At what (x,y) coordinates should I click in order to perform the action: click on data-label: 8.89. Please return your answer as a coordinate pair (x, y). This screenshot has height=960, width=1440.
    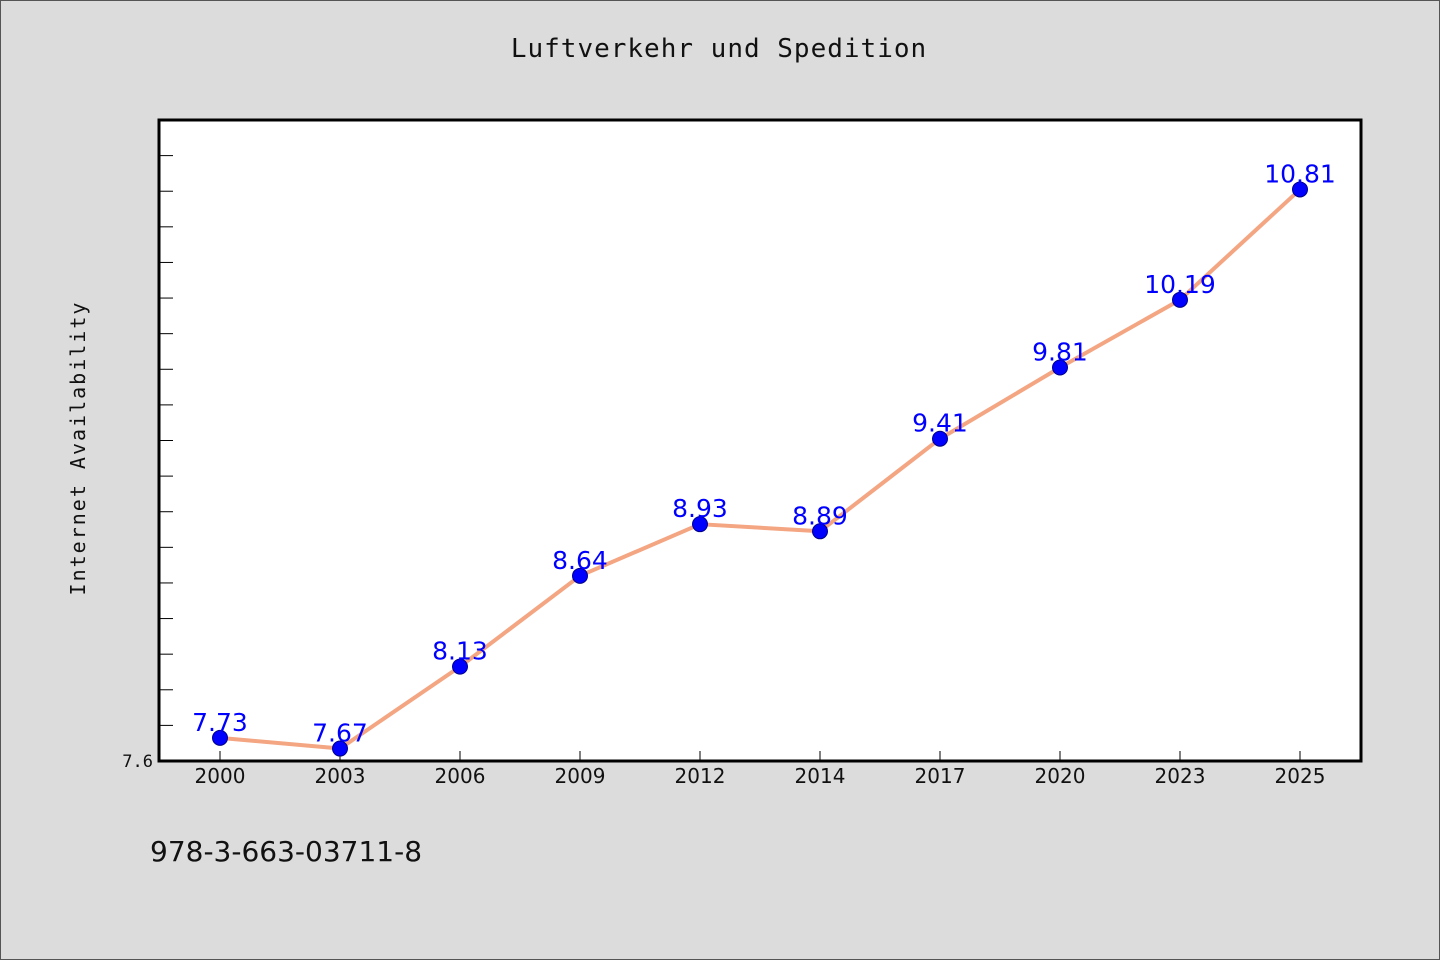
    Looking at the image, I should click on (820, 515).